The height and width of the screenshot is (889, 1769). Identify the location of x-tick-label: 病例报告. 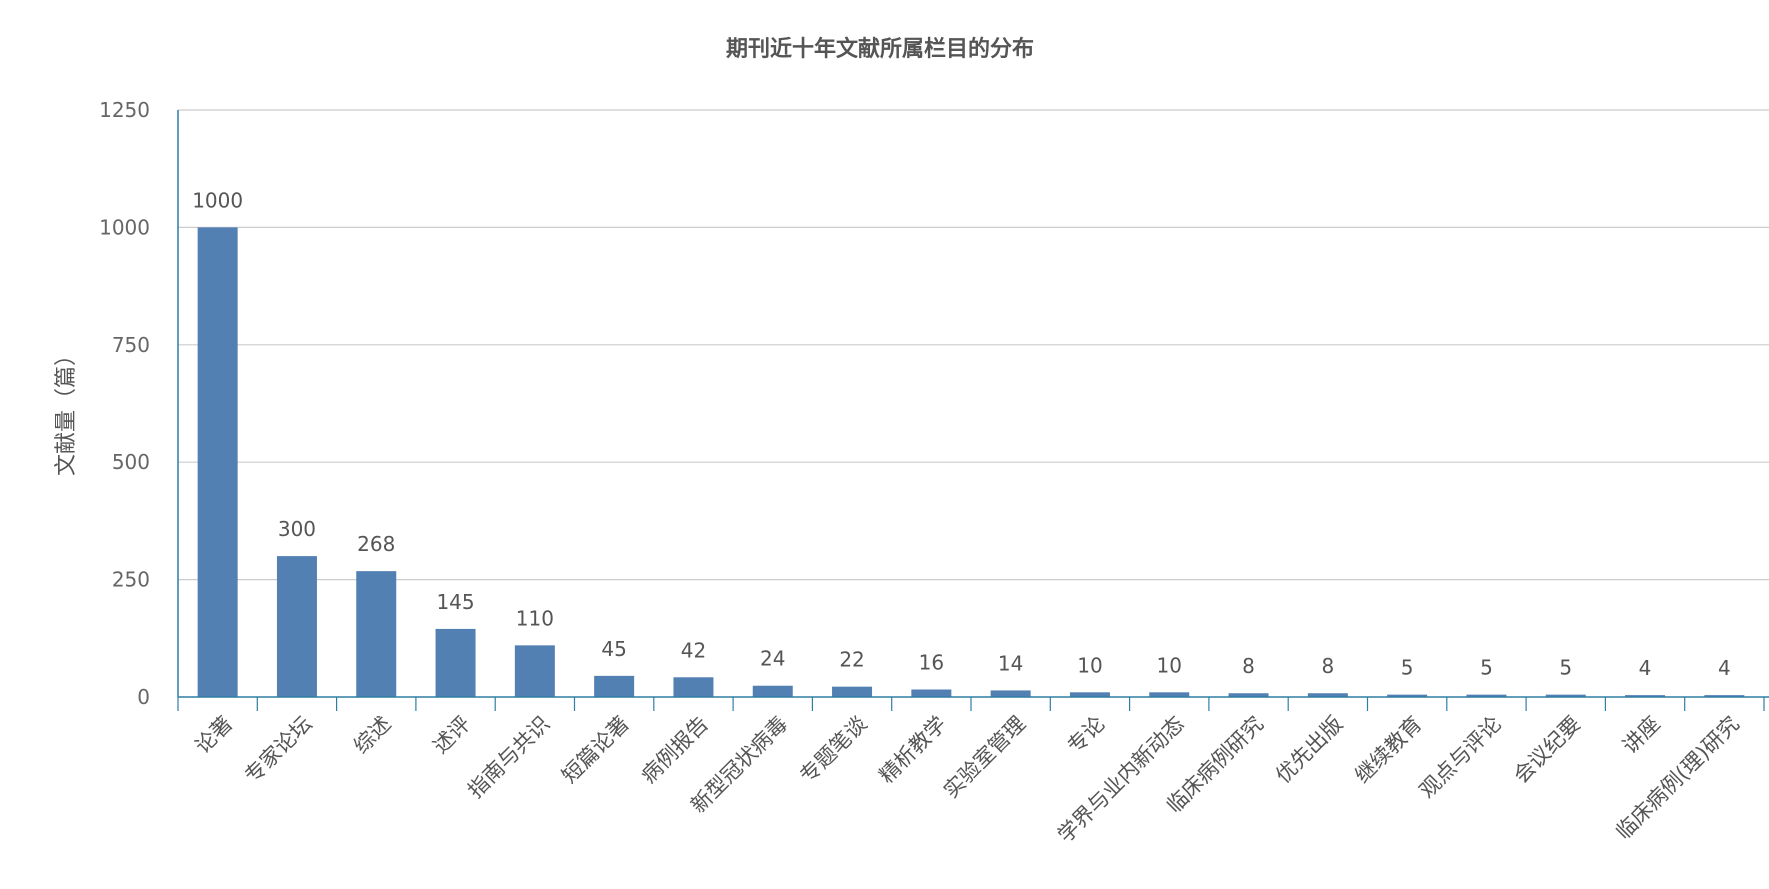
(675, 750).